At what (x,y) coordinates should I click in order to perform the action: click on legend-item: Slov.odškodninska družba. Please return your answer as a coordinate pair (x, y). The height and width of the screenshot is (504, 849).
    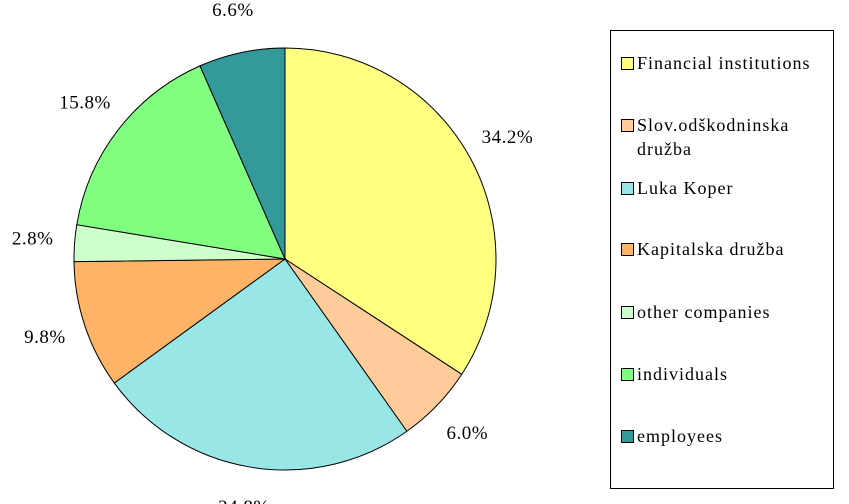
    Looking at the image, I should click on (727, 137).